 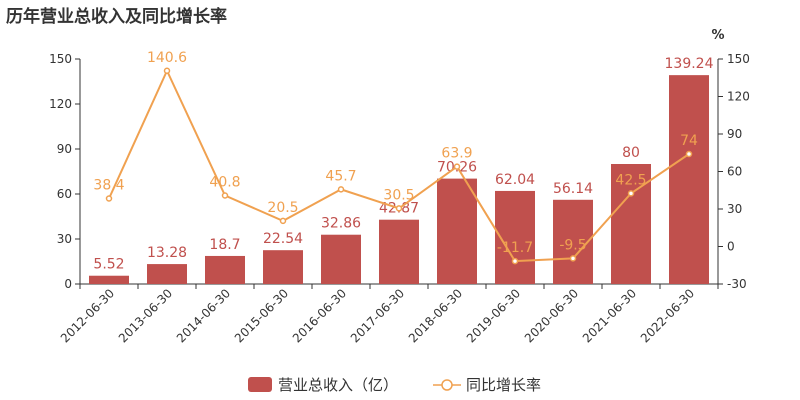 What do you see at coordinates (734, 172) in the screenshot?
I see `y-right-tick-label: 60` at bounding box center [734, 172].